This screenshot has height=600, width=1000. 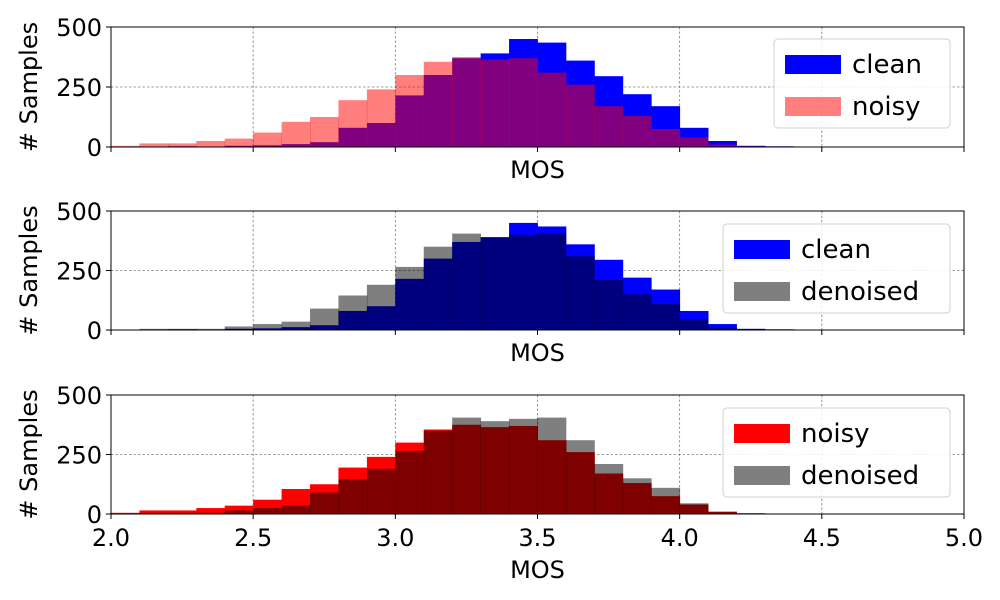 I want to click on x-tick-label: 3.0, so click(x=395, y=538).